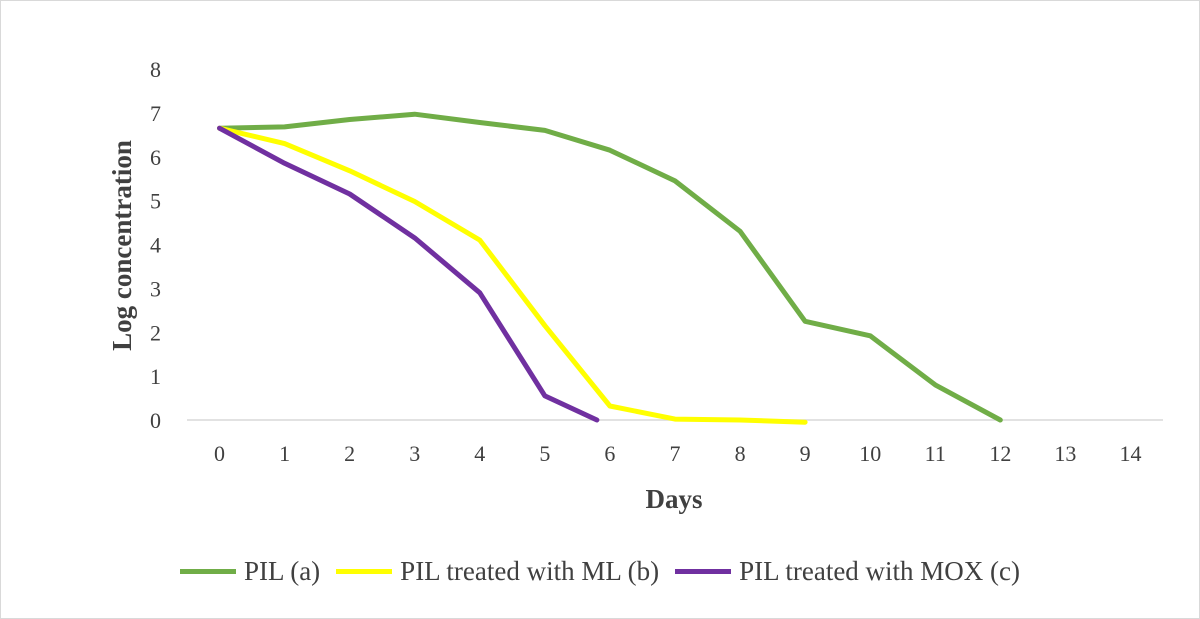 The width and height of the screenshot is (1200, 619). I want to click on legend-label: PIL (a), so click(282, 571).